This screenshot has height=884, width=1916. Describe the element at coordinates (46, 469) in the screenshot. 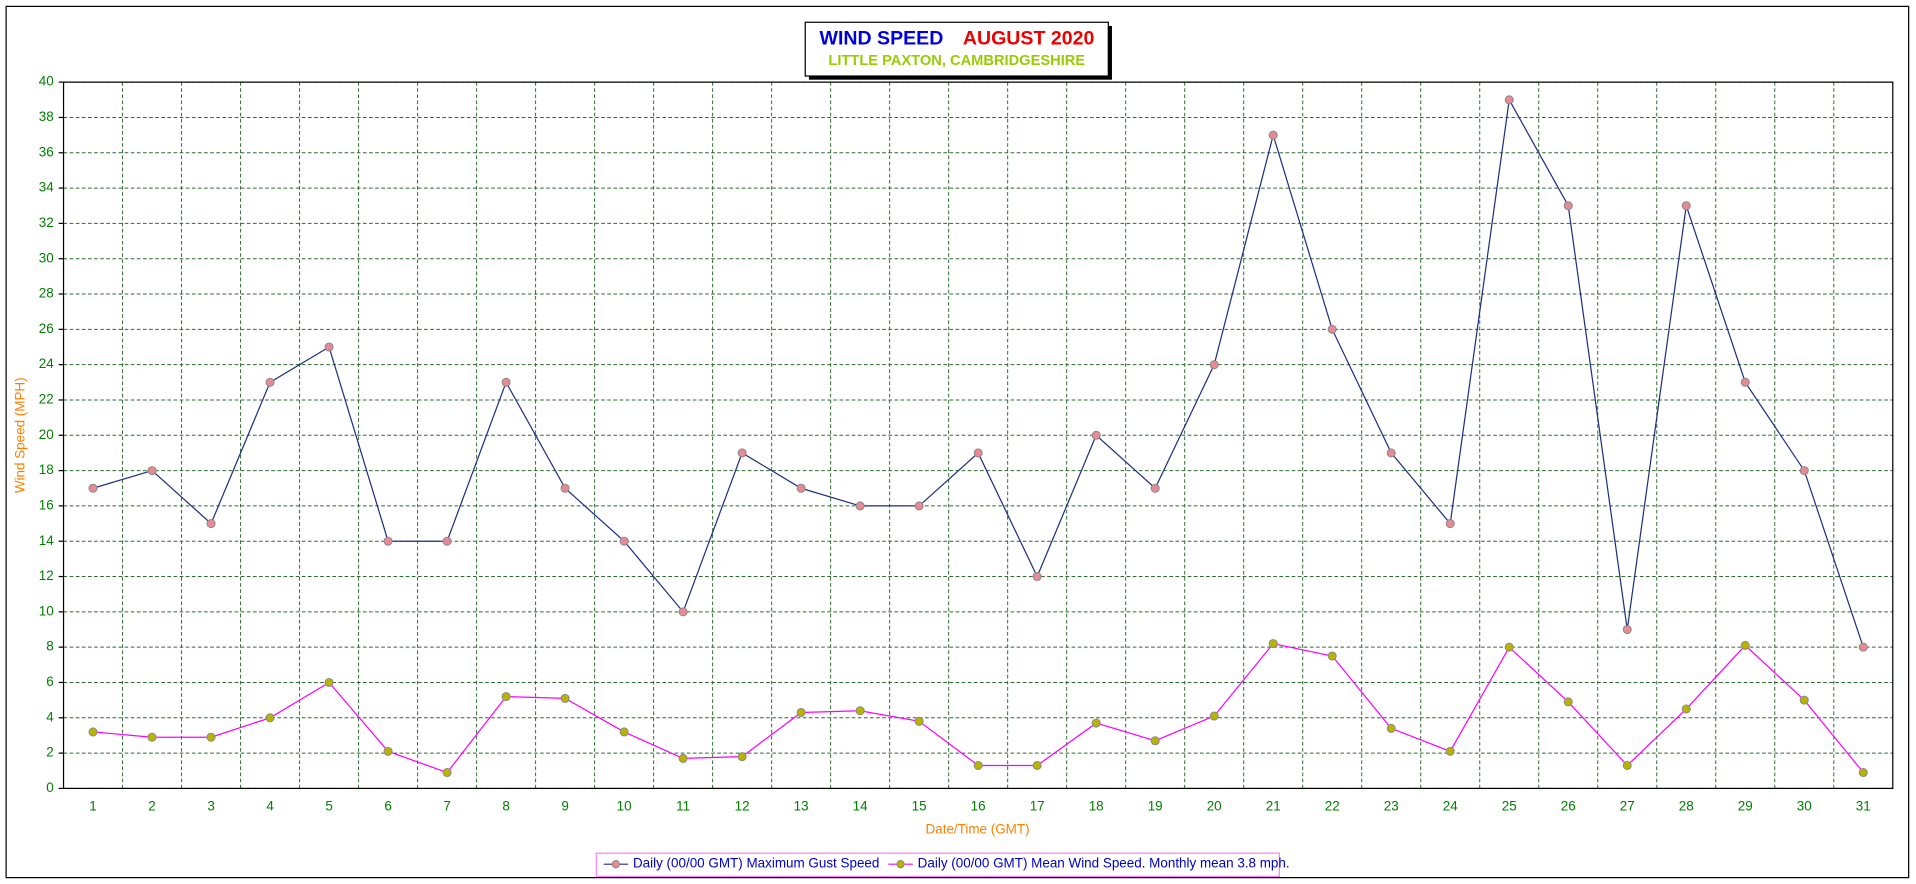

I see `y-tick-label: 18` at that location.